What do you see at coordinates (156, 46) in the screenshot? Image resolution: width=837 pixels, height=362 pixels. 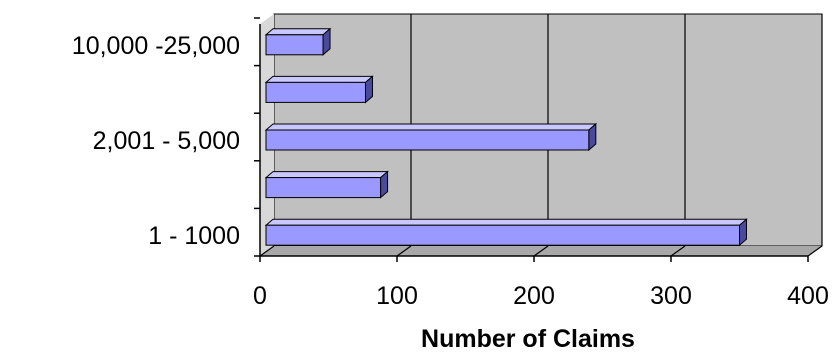 I see `y-tick-label: 10,000 -25,000` at bounding box center [156, 46].